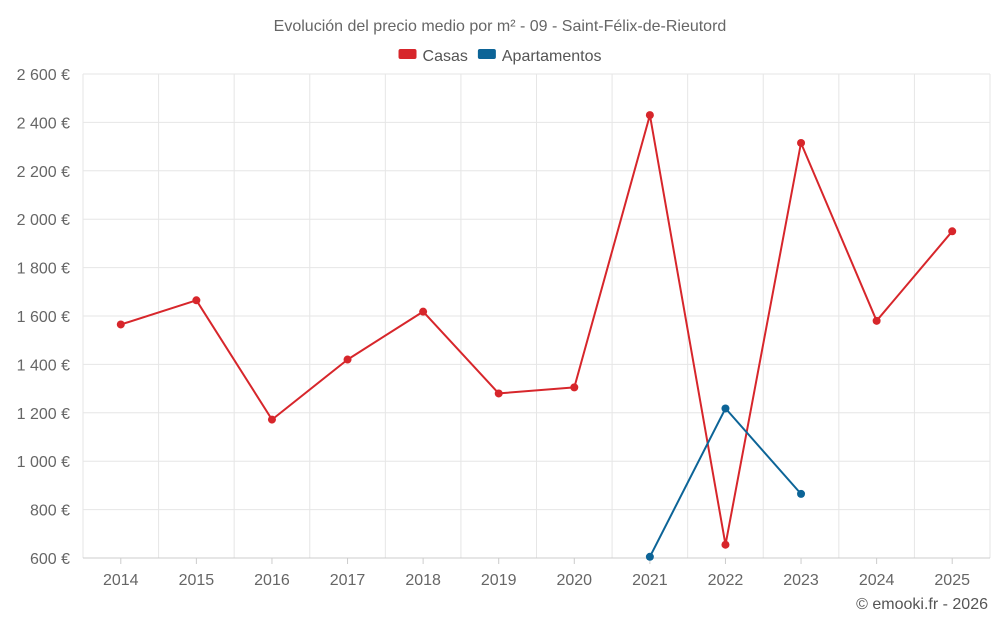  I want to click on y-tick-label: 1 400 €, so click(43, 365).